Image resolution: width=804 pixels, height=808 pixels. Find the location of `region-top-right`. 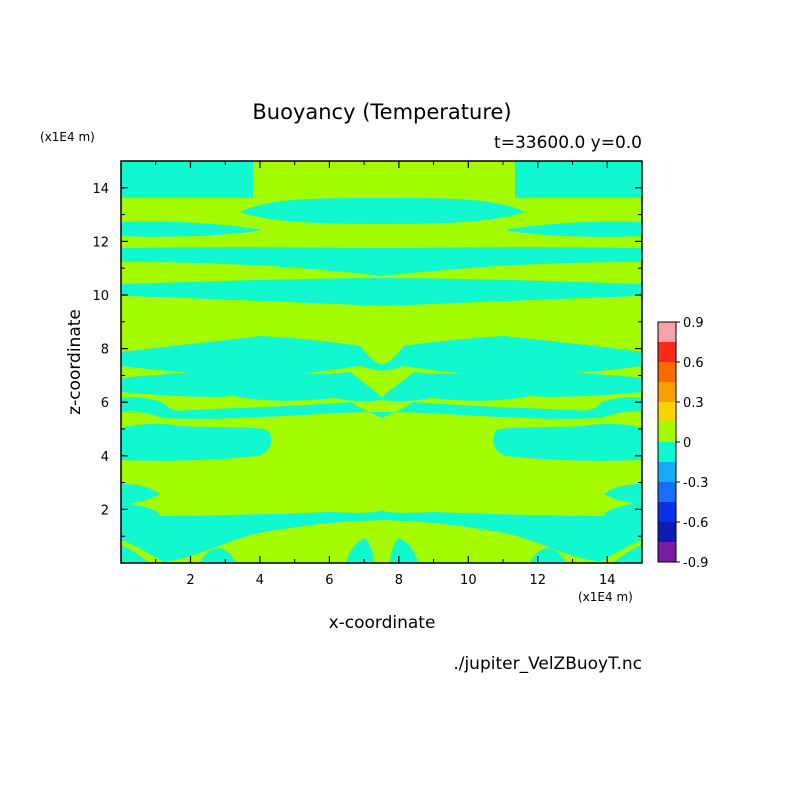

region-top-right is located at coordinates (578, 179).